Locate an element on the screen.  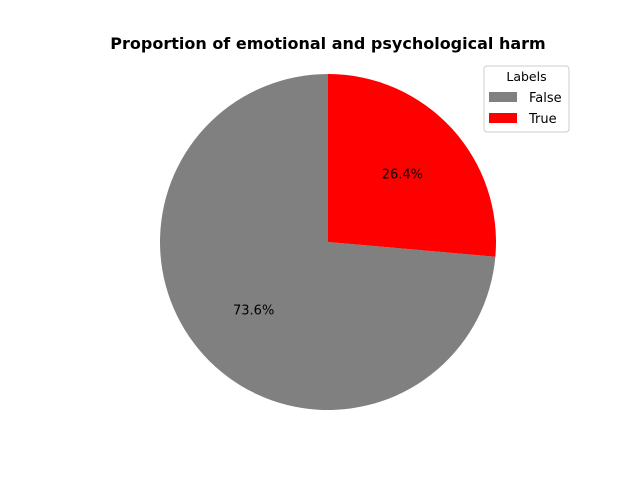
legend-title: Labels is located at coordinates (526, 76).